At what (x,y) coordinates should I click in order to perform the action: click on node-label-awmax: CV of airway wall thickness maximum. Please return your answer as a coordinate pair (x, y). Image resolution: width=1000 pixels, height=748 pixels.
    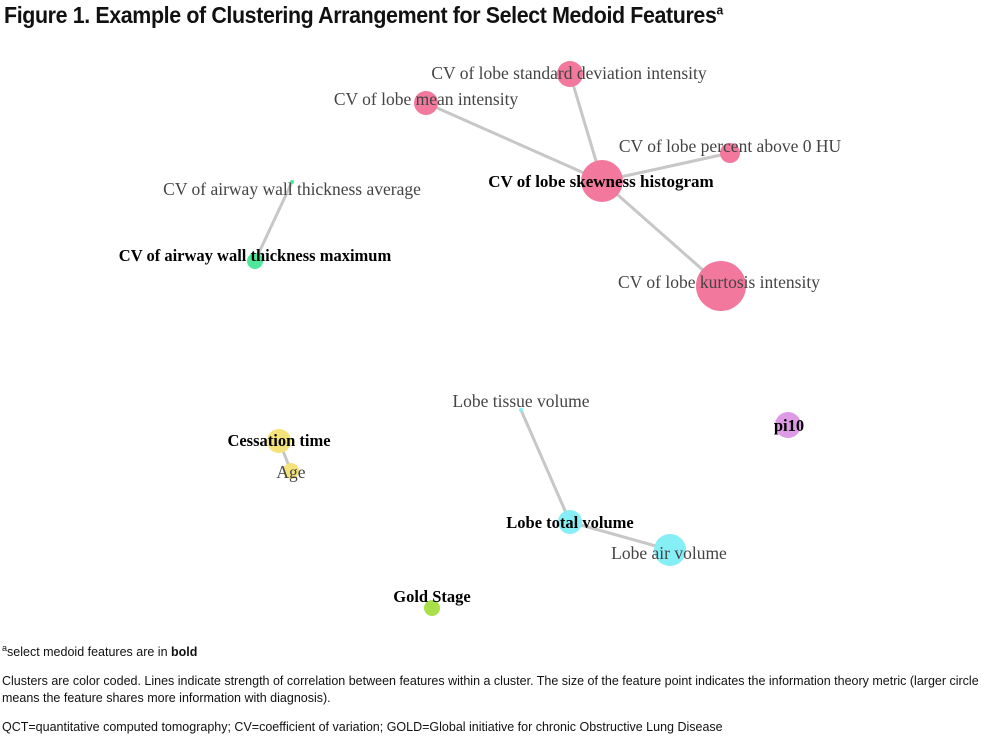
    Looking at the image, I should click on (255, 255).